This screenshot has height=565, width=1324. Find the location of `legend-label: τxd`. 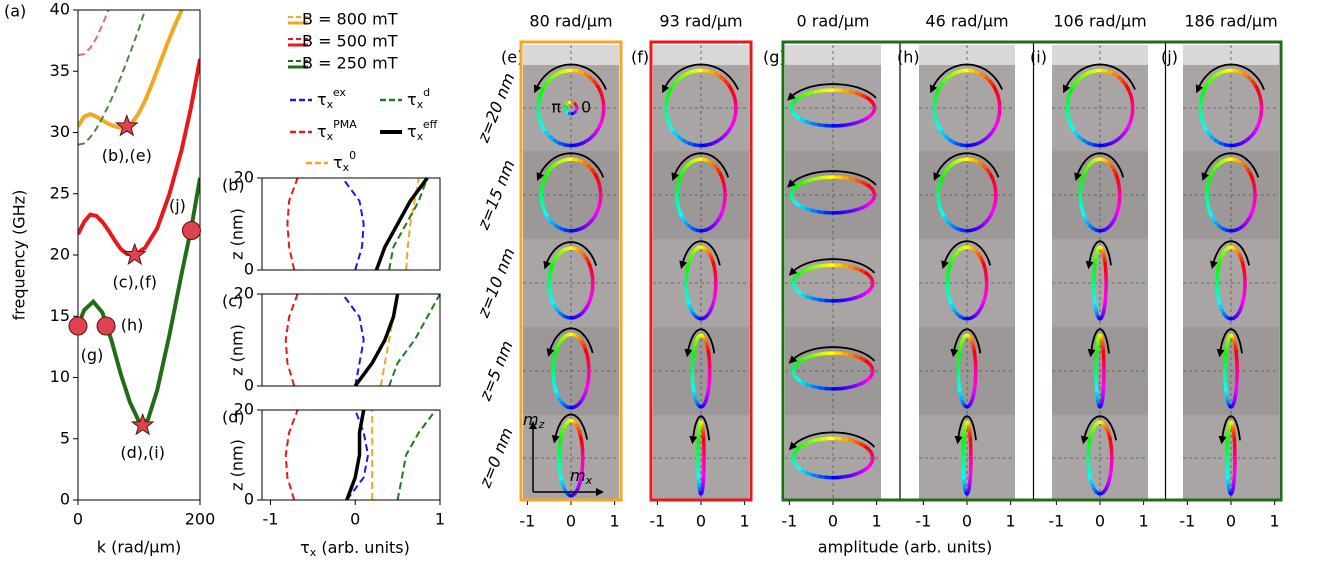

legend-label: τxd is located at coordinates (418, 98).